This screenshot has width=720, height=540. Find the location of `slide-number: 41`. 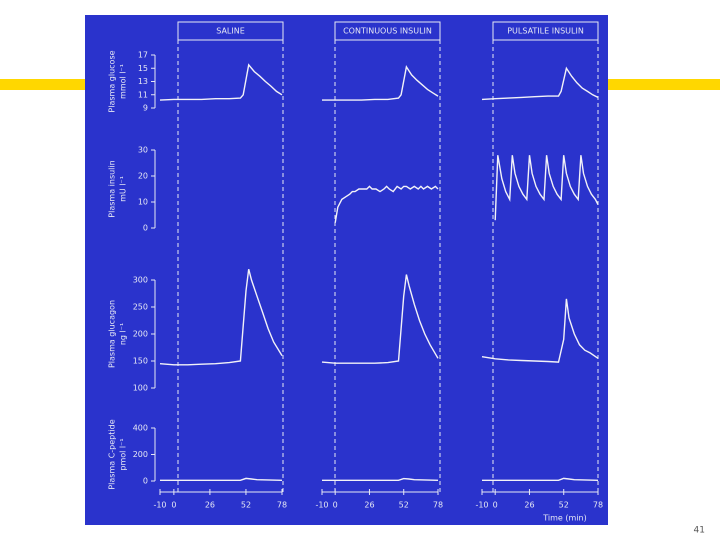

slide-number: 41 is located at coordinates (699, 531).